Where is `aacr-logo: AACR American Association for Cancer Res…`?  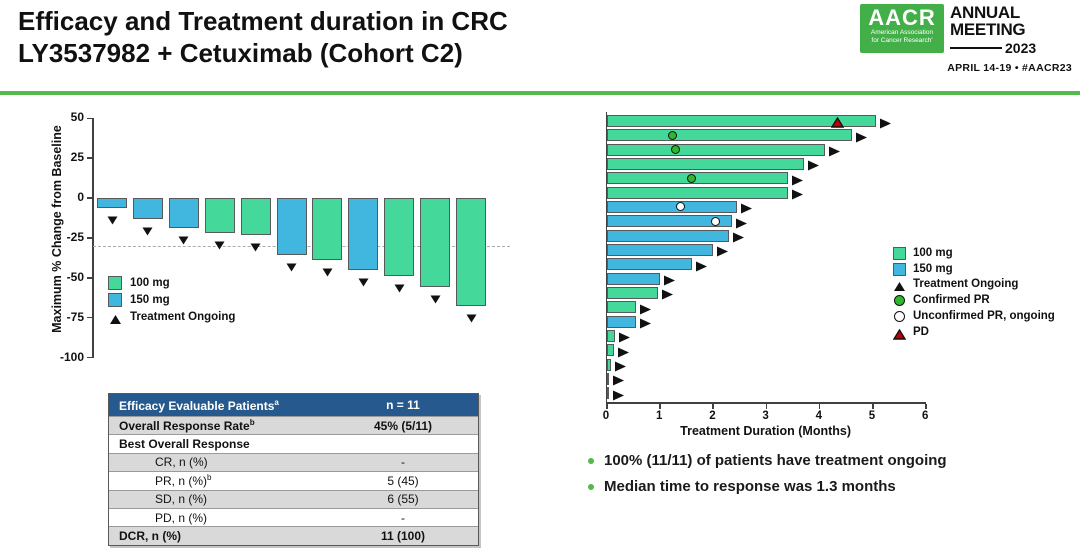
aacr-logo: AACR American Association for Cancer Res… is located at coordinates (902, 28).